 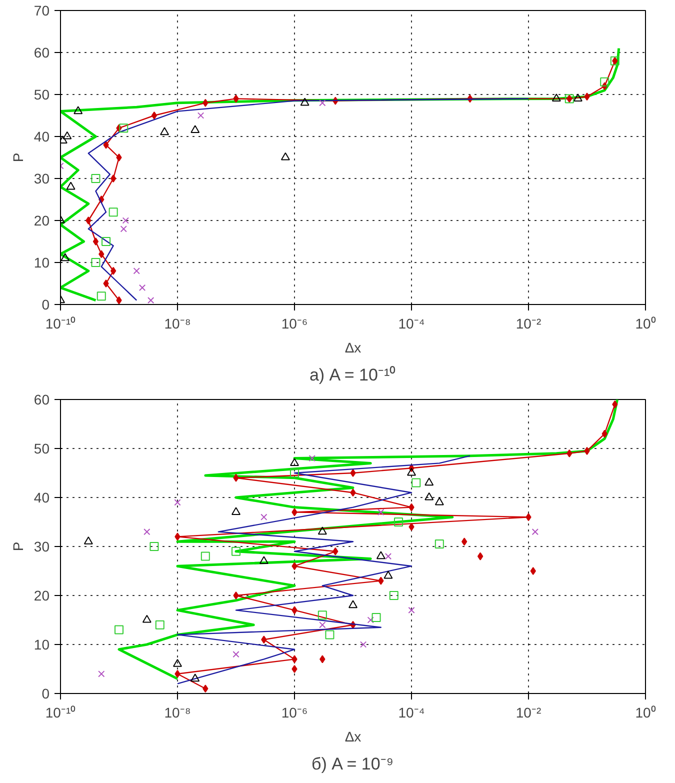 What do you see at coordinates (42, 10) in the screenshot?
I see `y-tick-label: 70` at bounding box center [42, 10].